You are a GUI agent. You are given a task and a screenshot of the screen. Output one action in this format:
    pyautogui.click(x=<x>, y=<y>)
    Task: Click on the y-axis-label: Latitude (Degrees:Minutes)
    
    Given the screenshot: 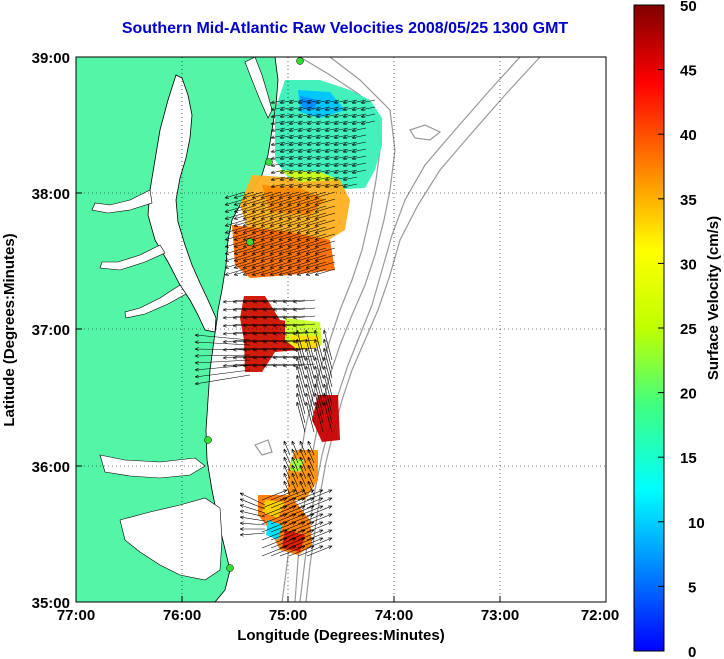 What is the action you would take?
    pyautogui.click(x=9, y=329)
    